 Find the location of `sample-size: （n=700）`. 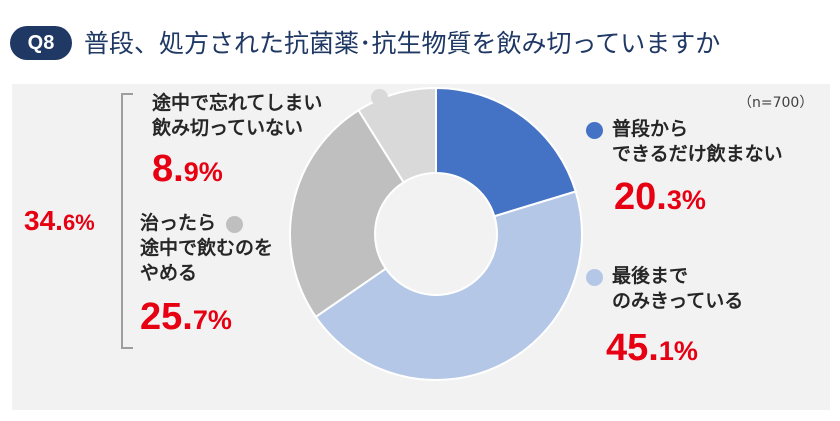

sample-size: （n=700） is located at coordinates (776, 103).